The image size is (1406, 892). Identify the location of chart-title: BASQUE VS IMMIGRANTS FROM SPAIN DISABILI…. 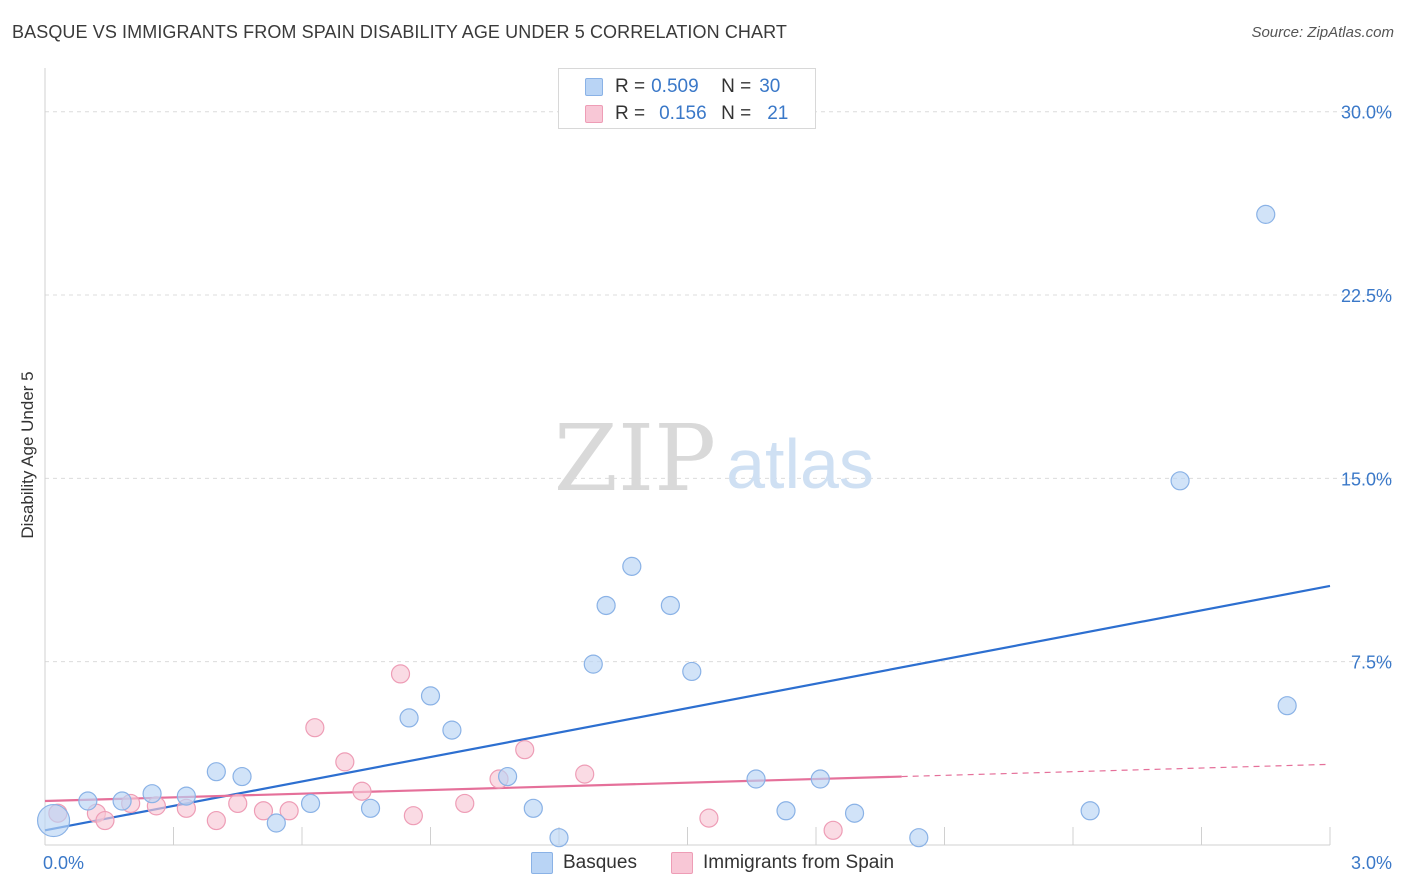
(400, 32).